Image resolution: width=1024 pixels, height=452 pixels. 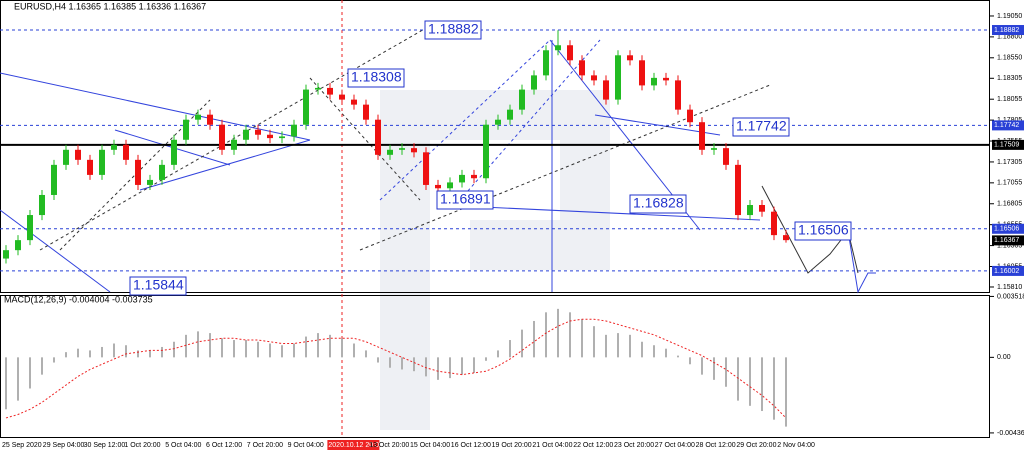 I want to click on time-label: 29 Sep 04:00, so click(x=64, y=445).